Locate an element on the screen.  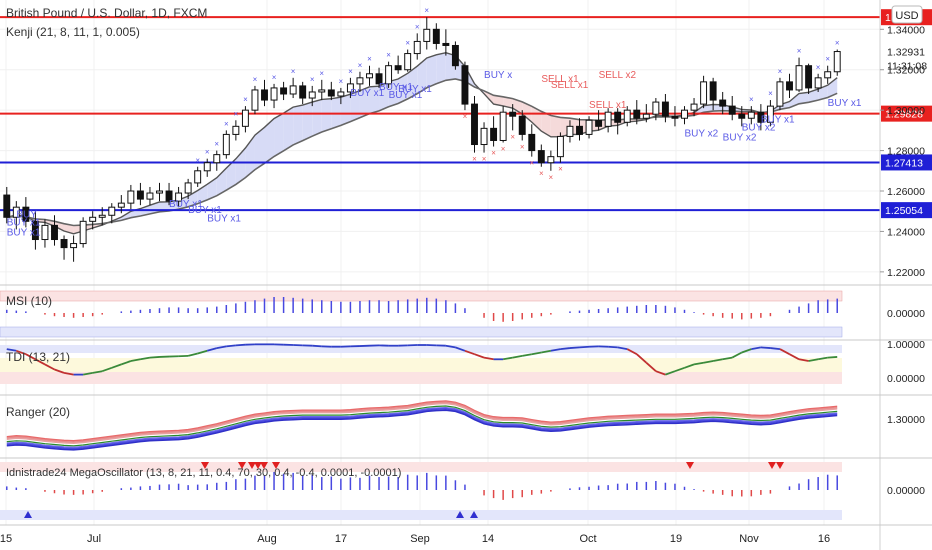
msi-upper-zone is located at coordinates (421, 296).